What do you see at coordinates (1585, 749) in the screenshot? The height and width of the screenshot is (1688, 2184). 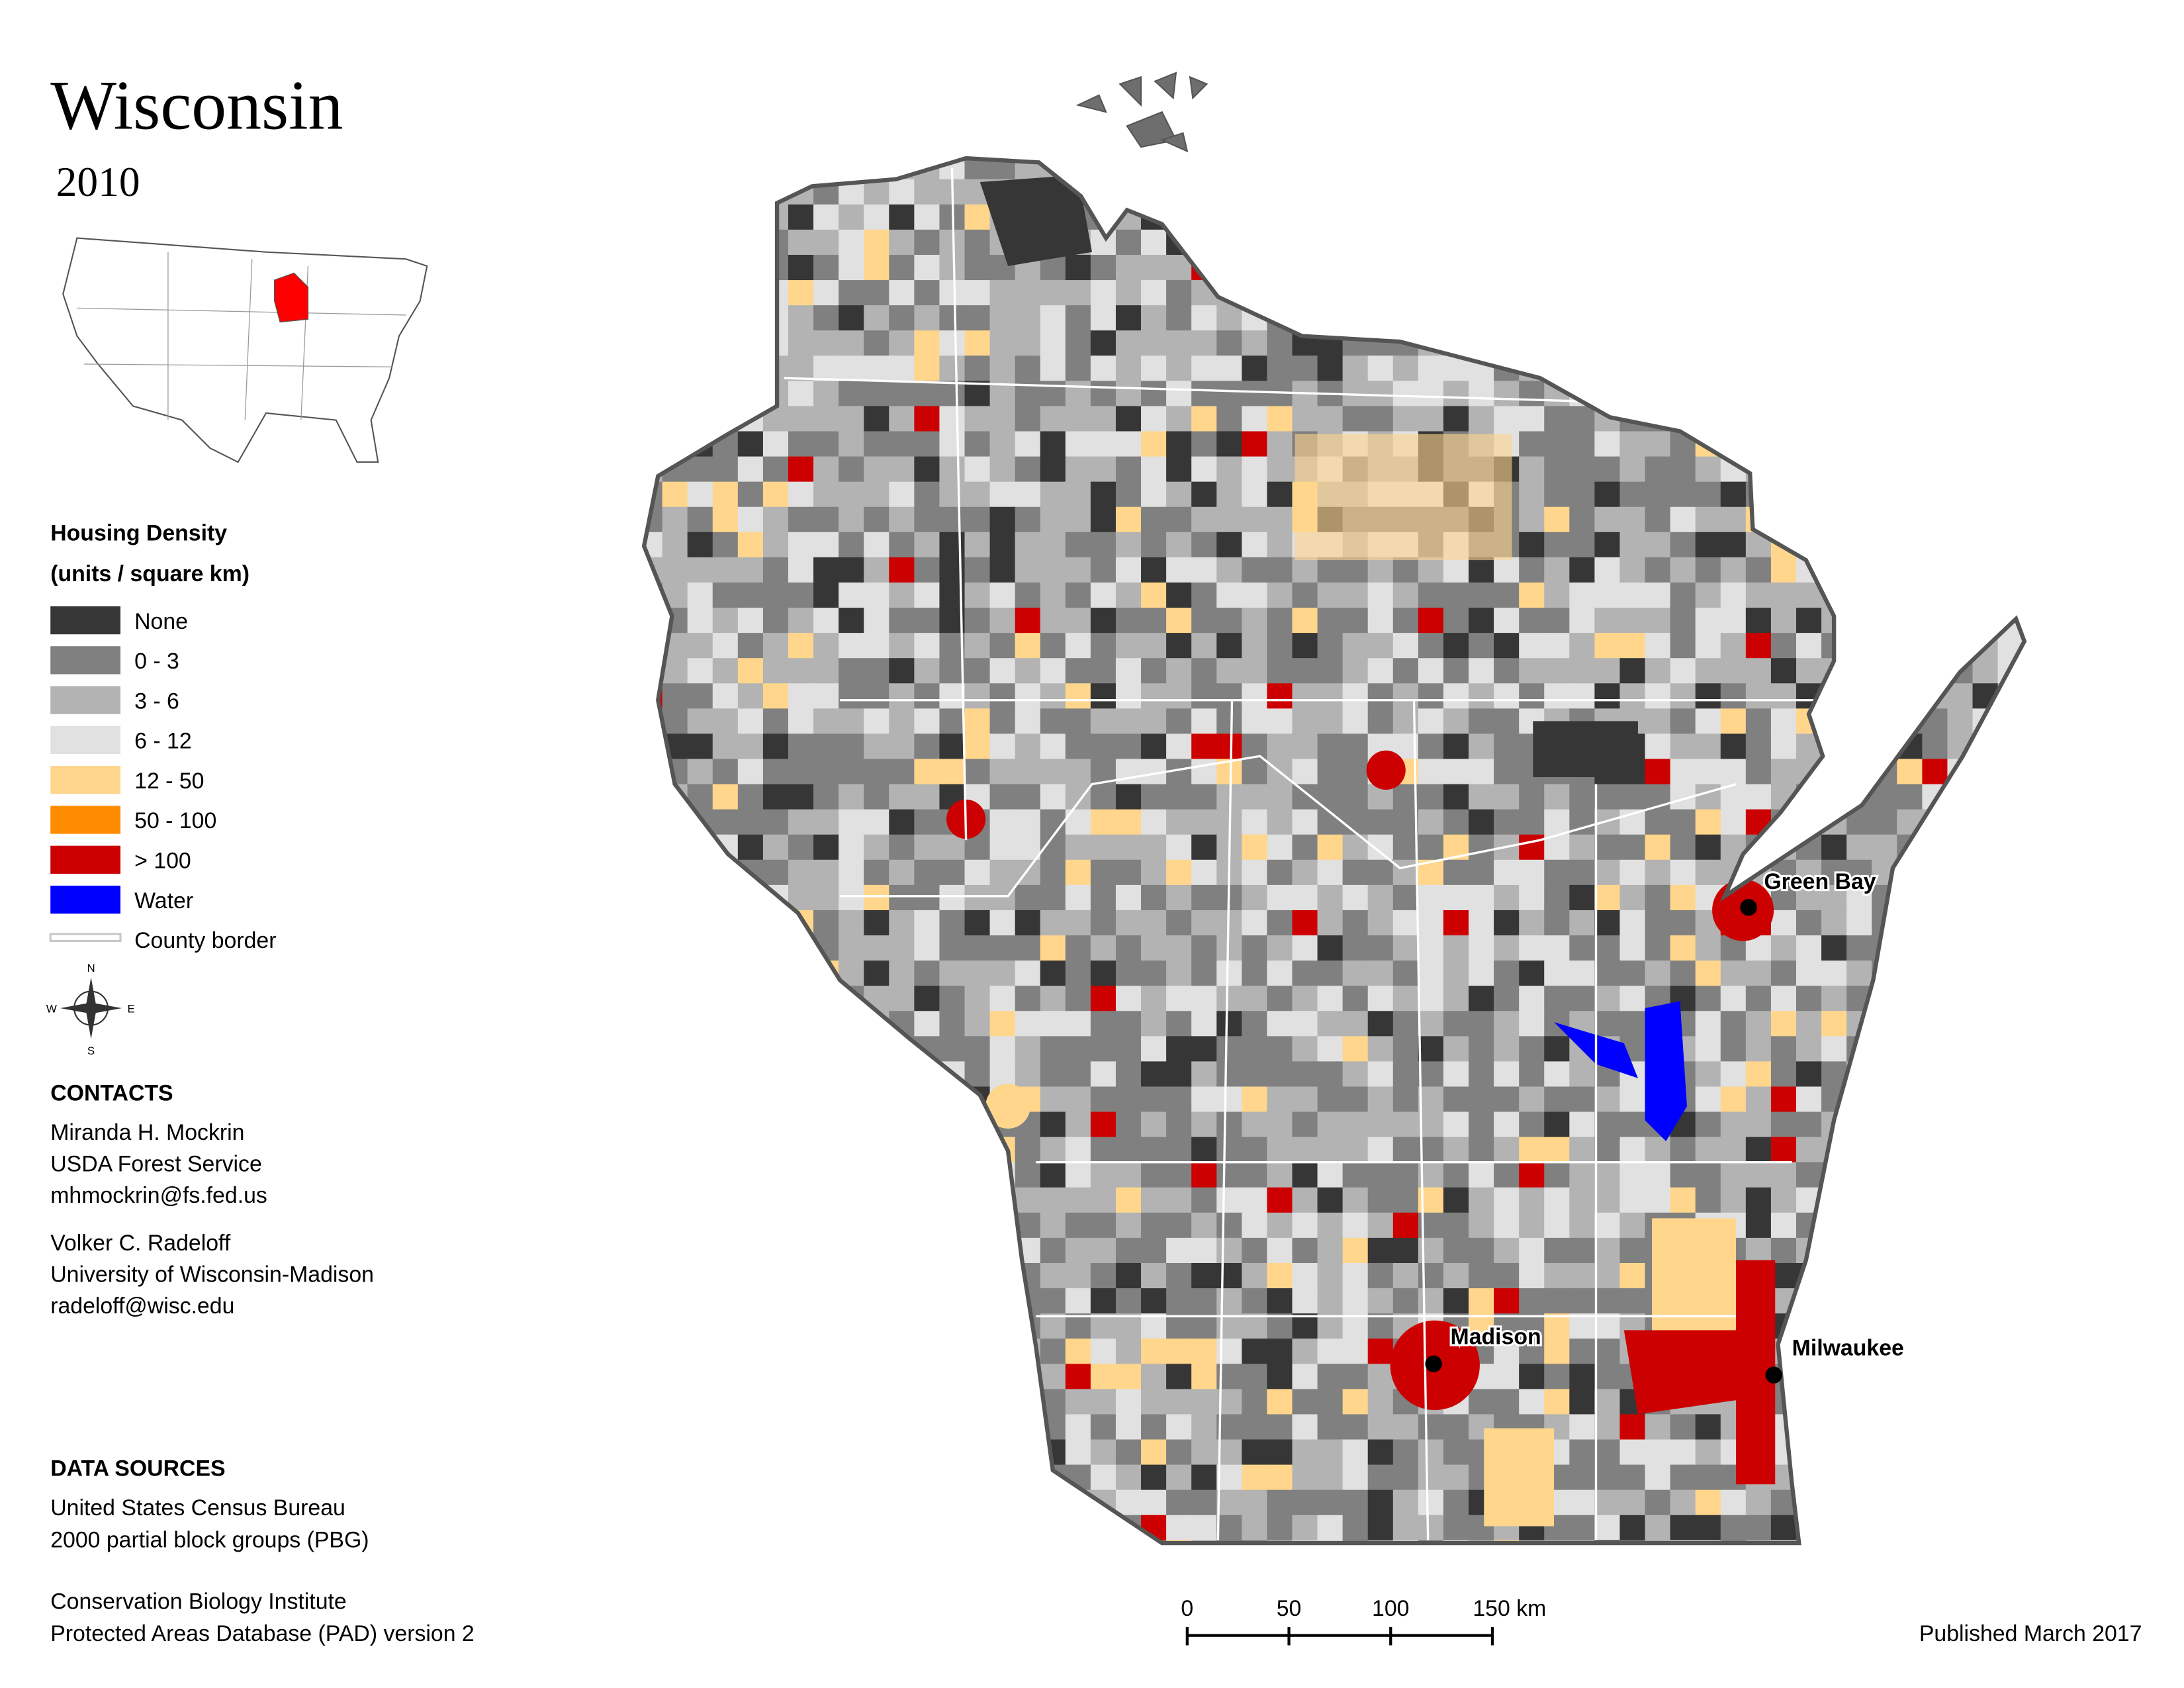 I see `reservation` at bounding box center [1585, 749].